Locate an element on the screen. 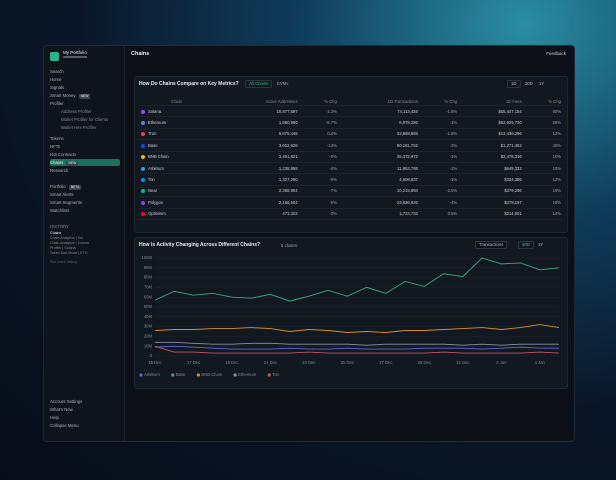 The width and height of the screenshot is (616, 480). history-item: Chain Analytics | Ton is located at coordinates (67, 238).